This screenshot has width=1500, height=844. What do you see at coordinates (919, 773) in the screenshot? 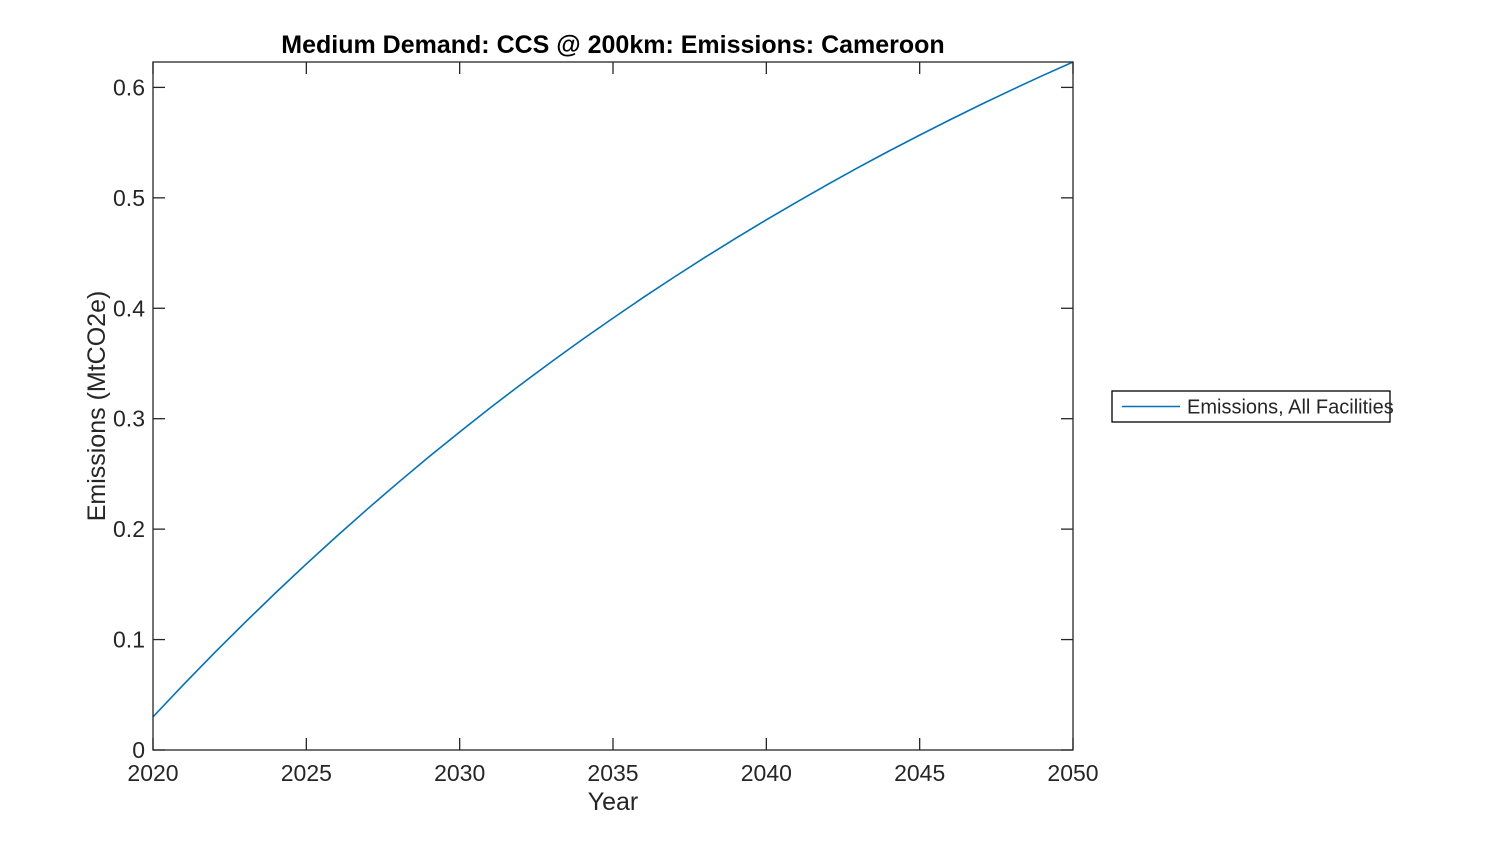
I see `x-tick-label: 2045` at bounding box center [919, 773].